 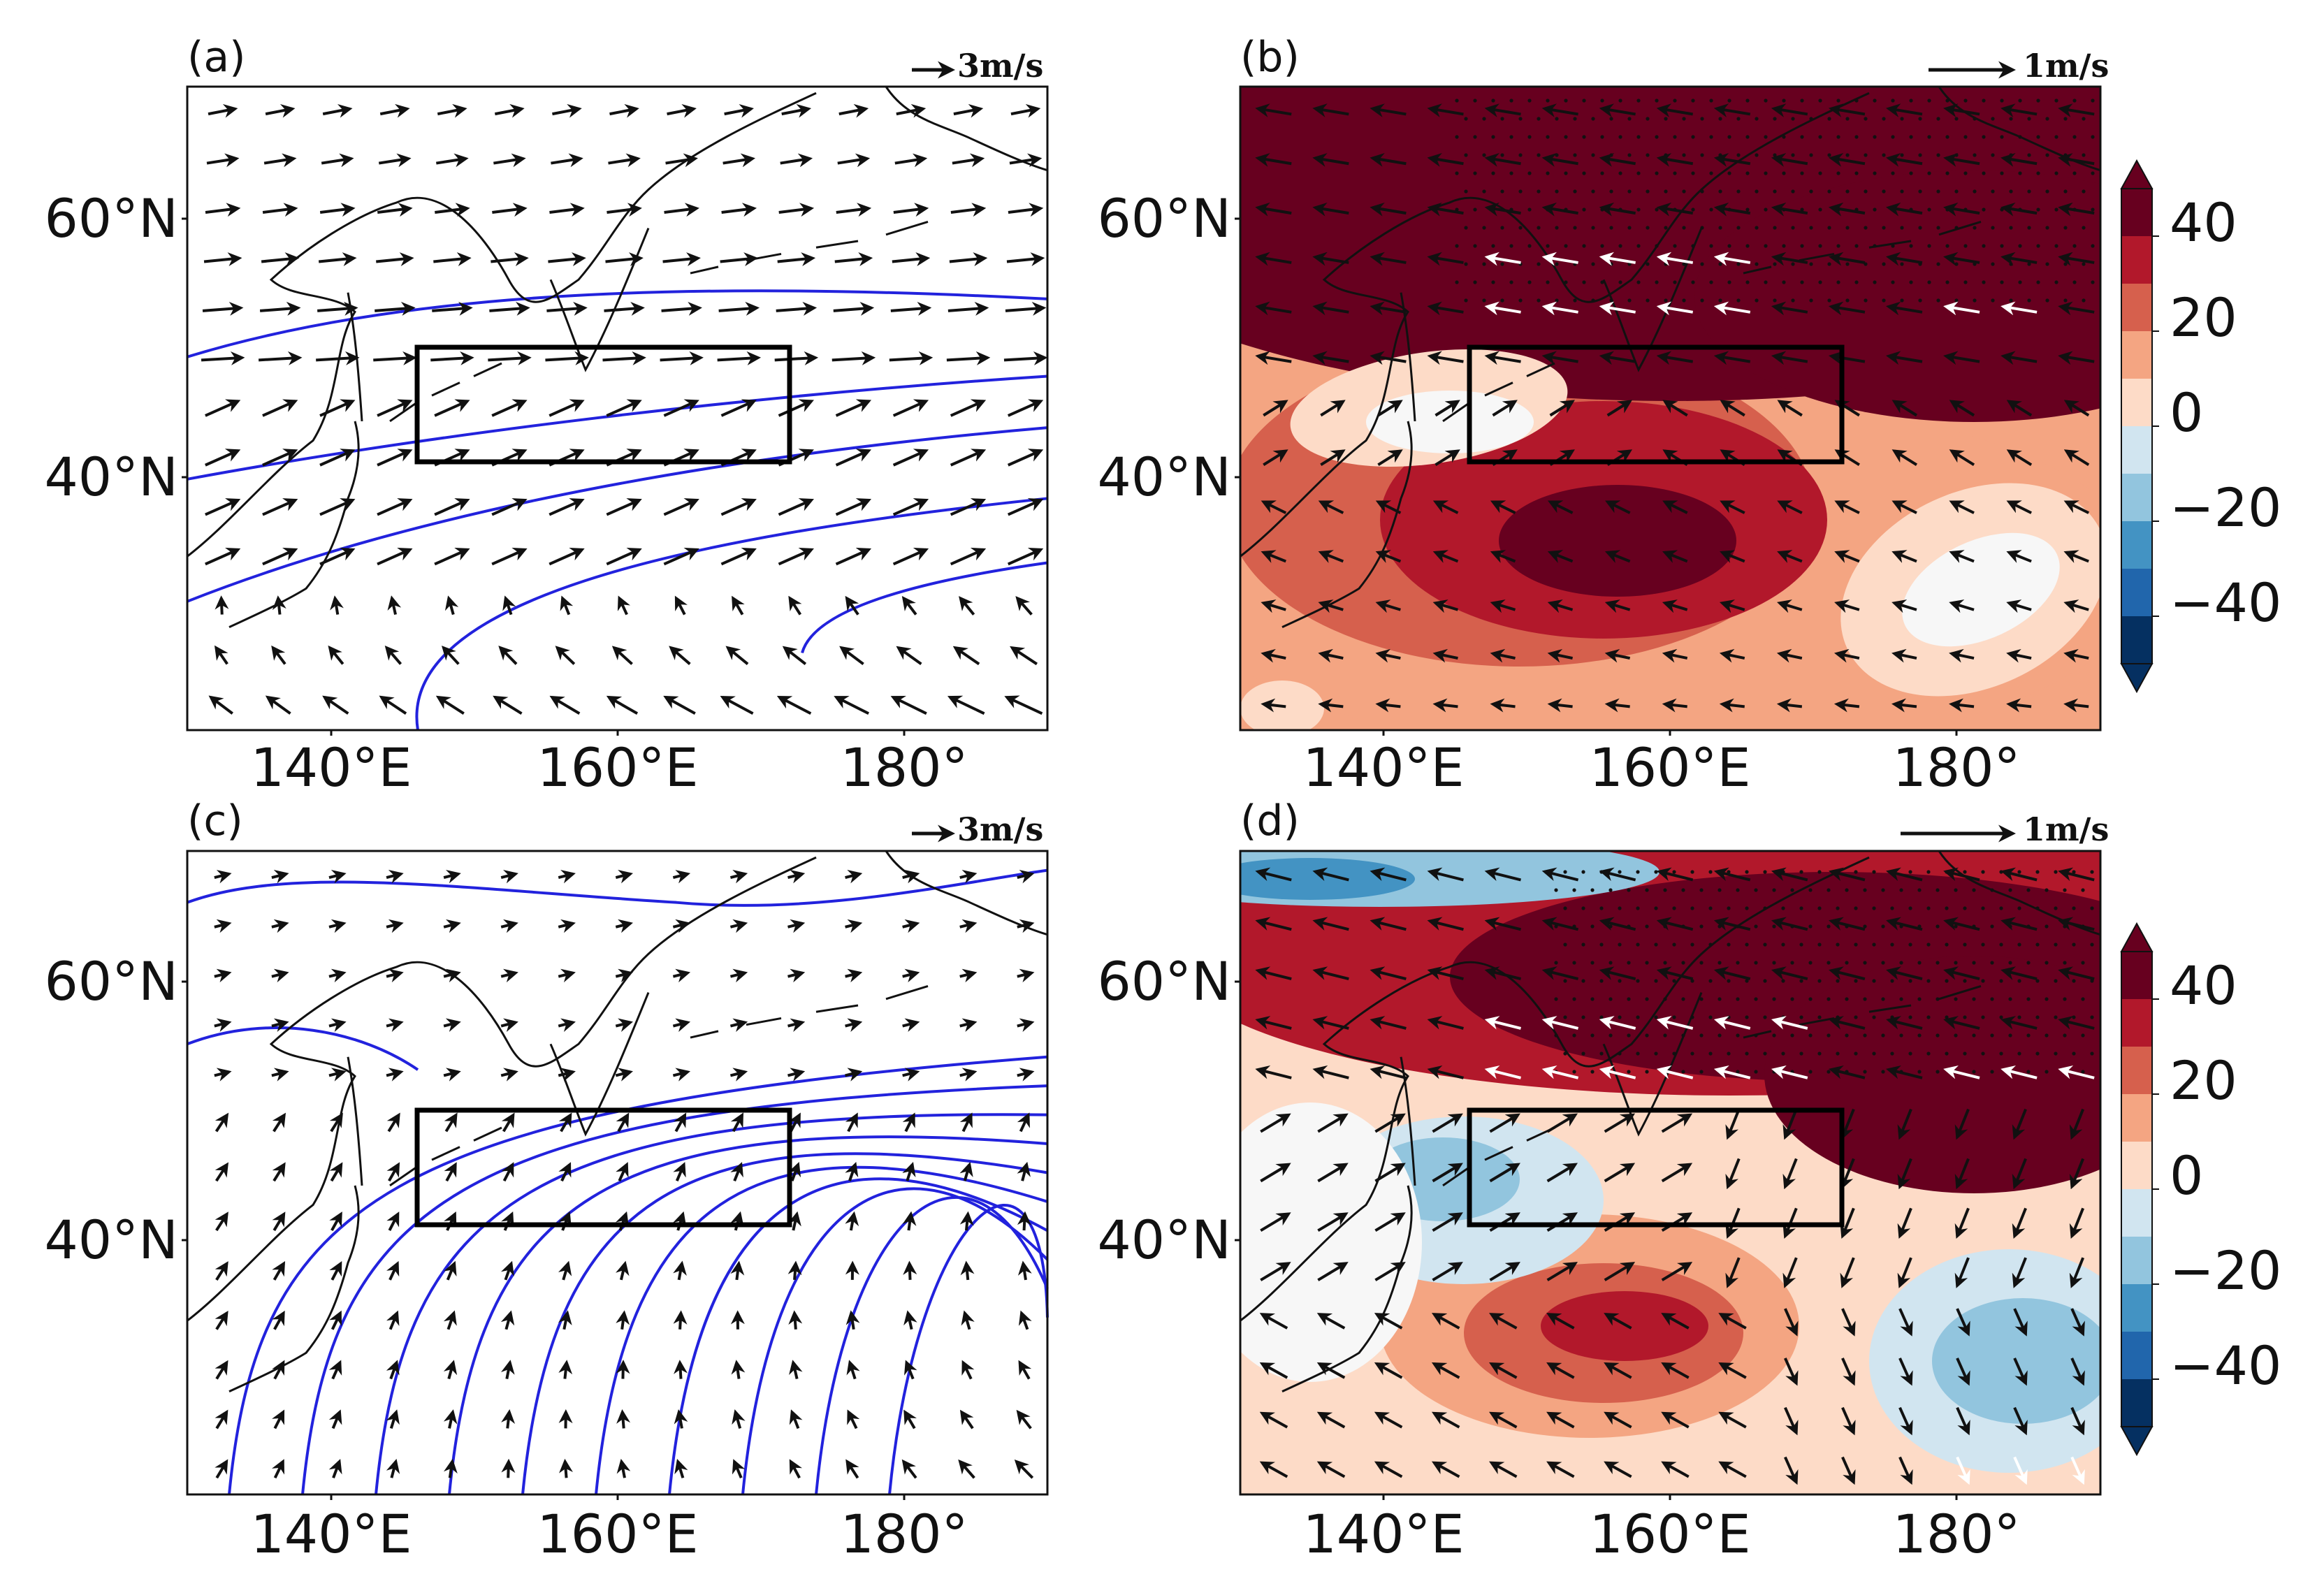 I want to click on panel-d-xtick-140E: 140°E, so click(x=1383, y=1534).